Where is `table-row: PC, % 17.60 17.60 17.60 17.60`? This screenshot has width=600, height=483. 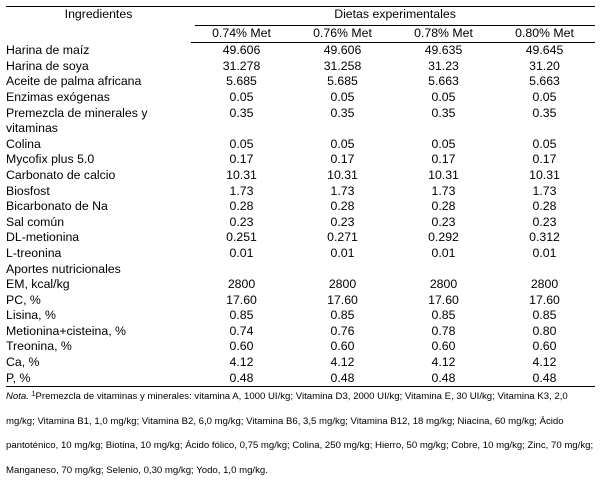 table-row: PC, % 17.60 17.60 17.60 17.60 is located at coordinates (300, 301).